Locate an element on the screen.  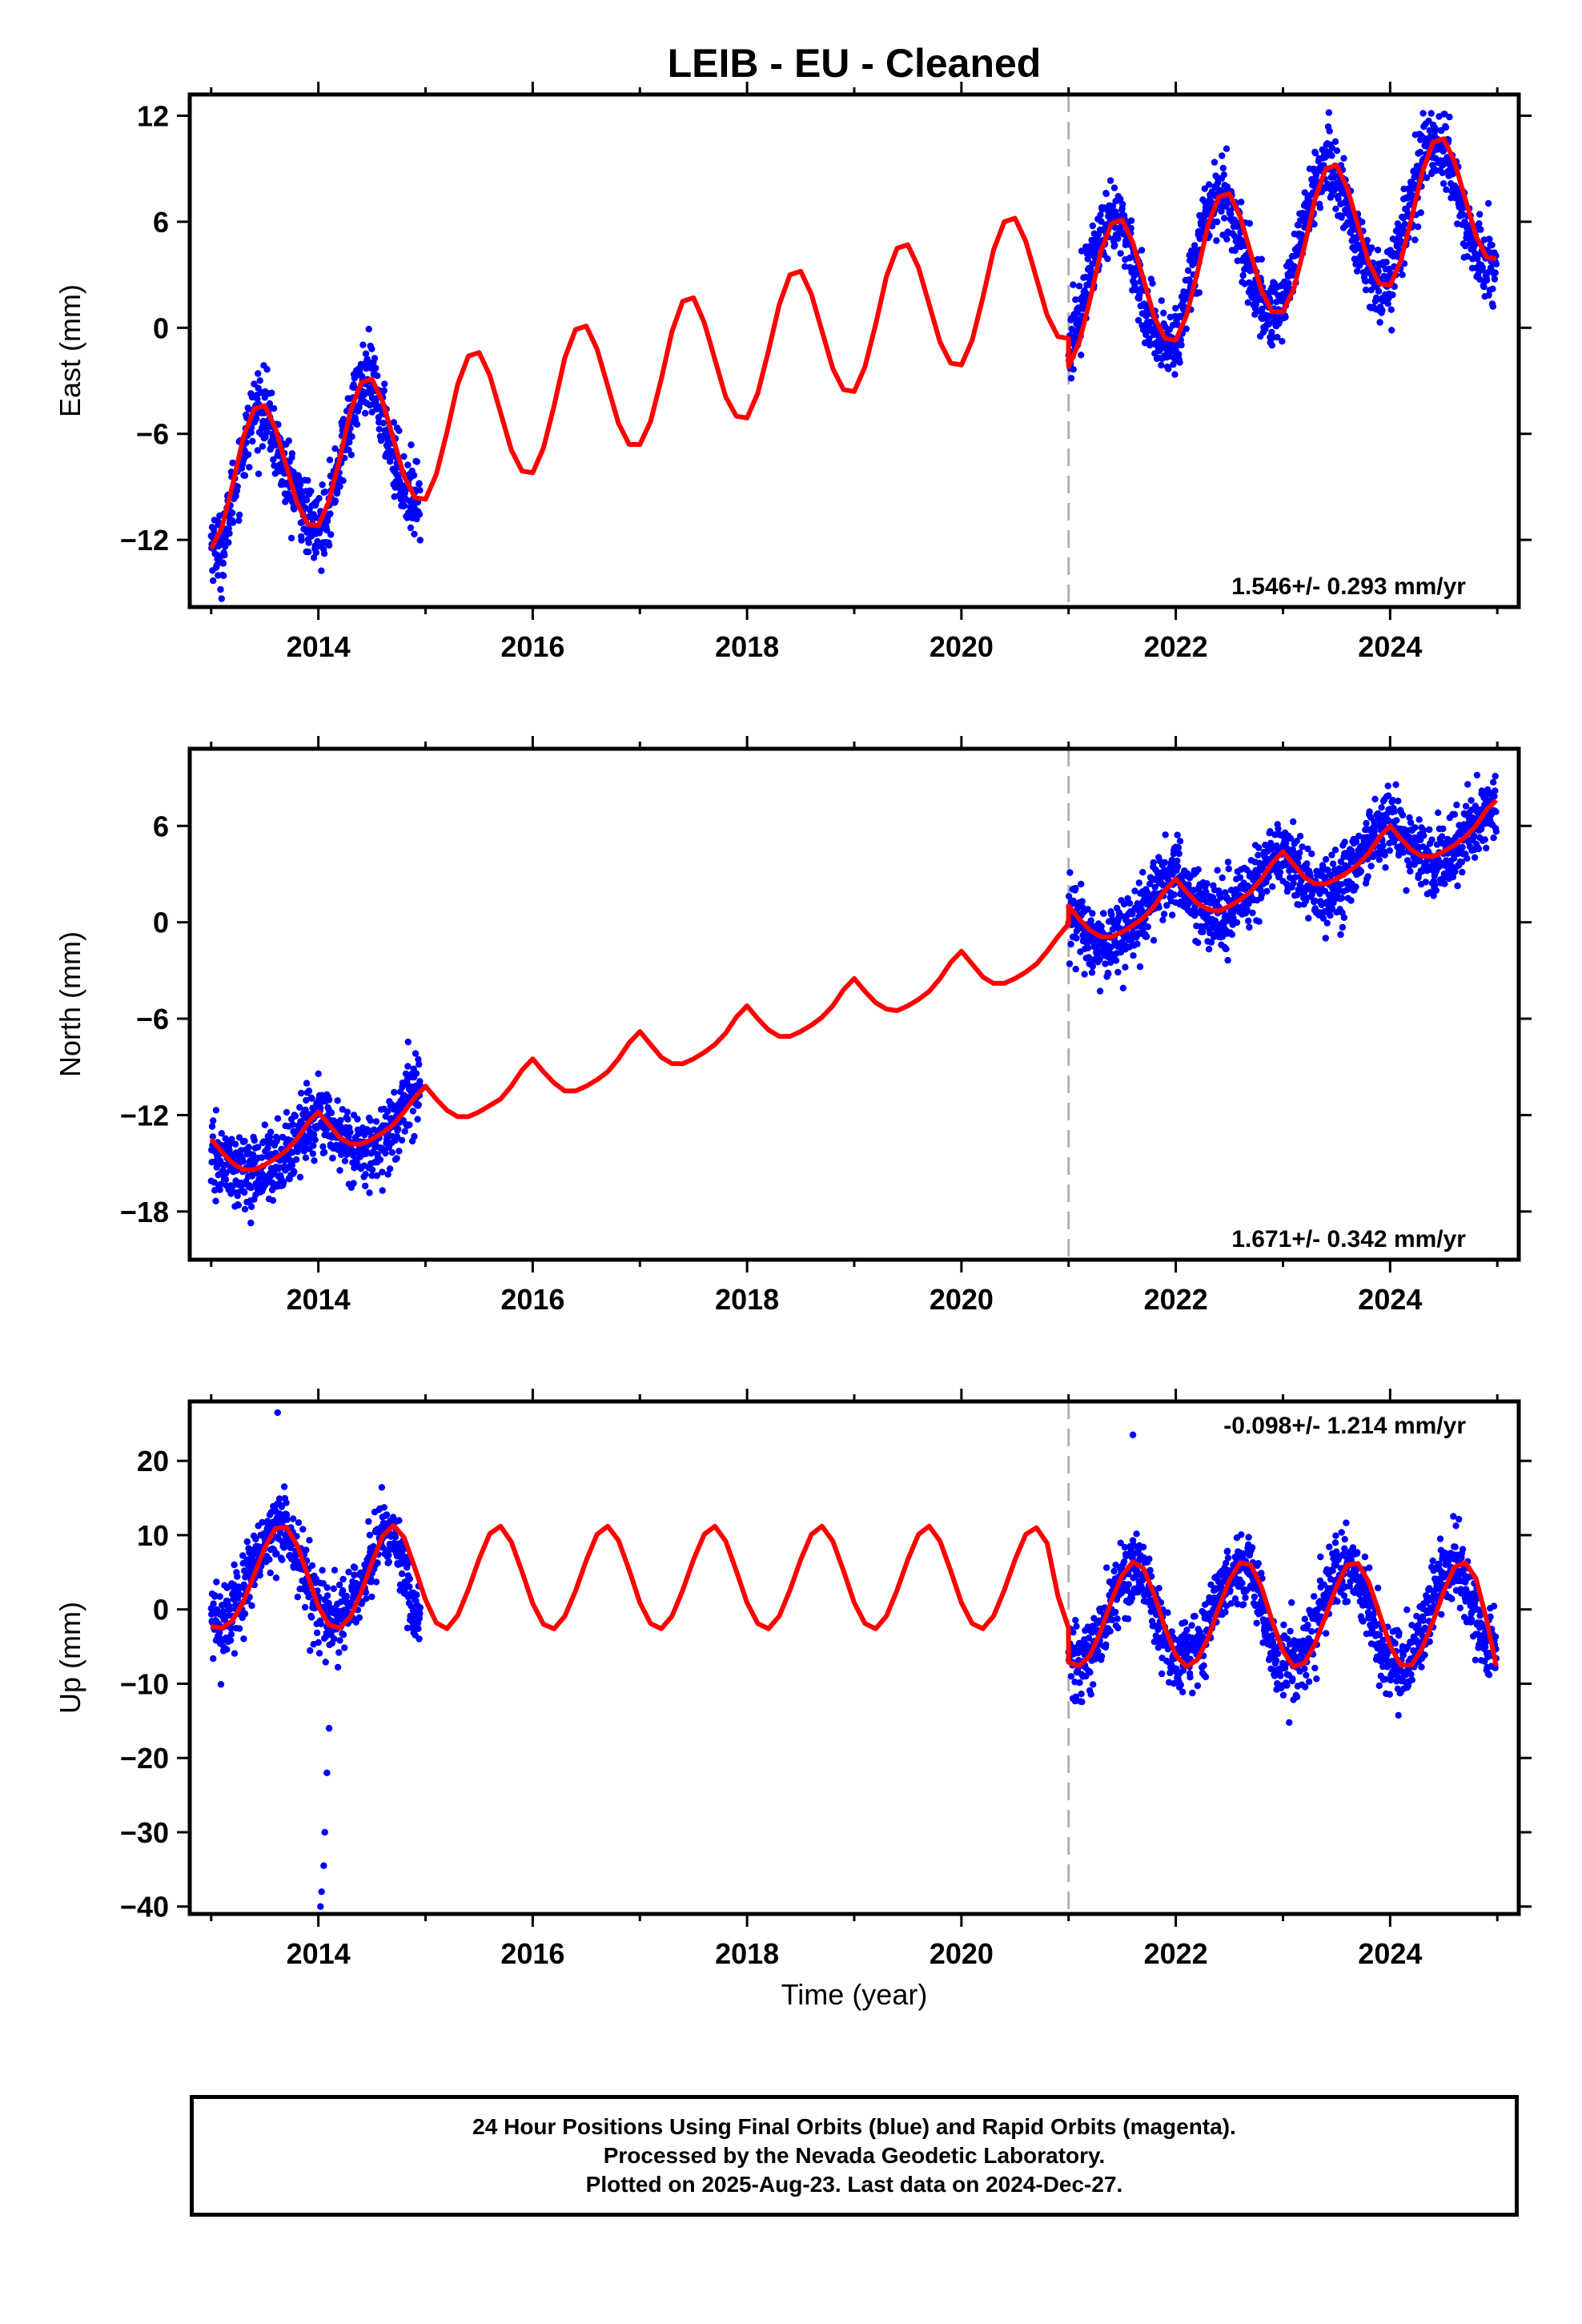
y-tick-label: 0 is located at coordinates (161, 923).